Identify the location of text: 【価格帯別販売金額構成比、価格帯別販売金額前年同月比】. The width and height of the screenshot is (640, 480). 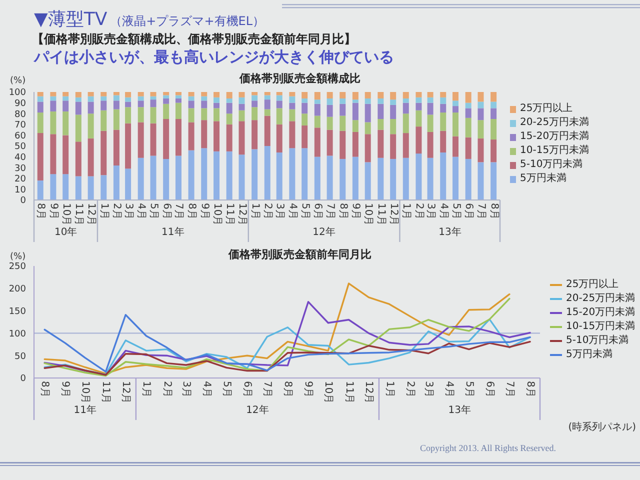
(194, 39).